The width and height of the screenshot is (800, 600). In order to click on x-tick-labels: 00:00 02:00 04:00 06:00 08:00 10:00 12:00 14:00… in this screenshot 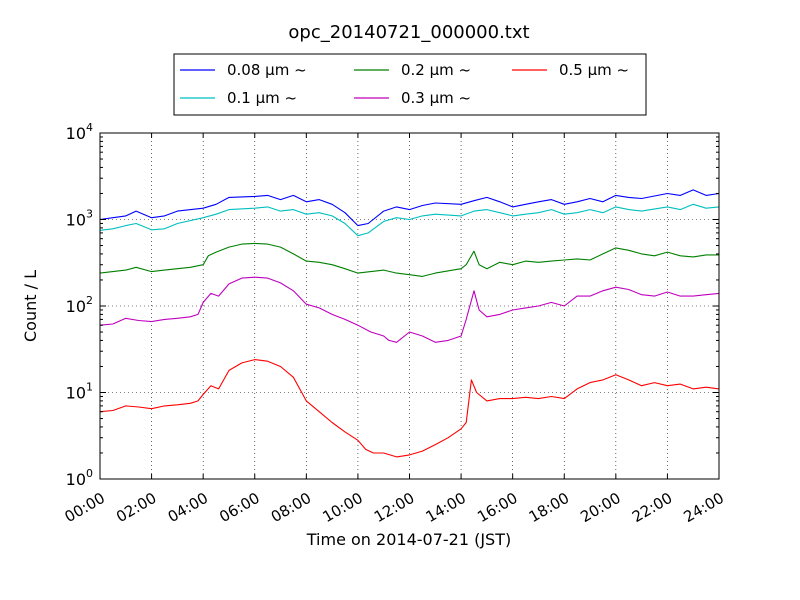, I will do `click(394, 507)`.